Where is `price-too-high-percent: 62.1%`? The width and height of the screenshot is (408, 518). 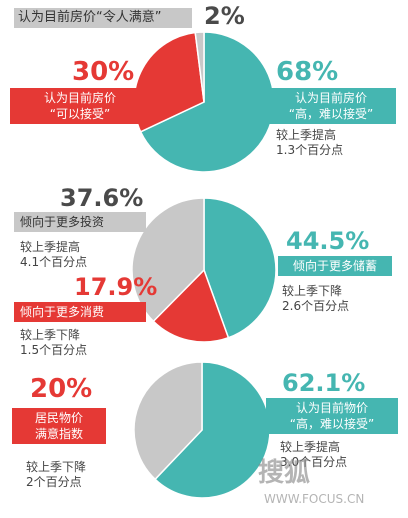
price-too-high-percent: 62.1% is located at coordinates (324, 383).